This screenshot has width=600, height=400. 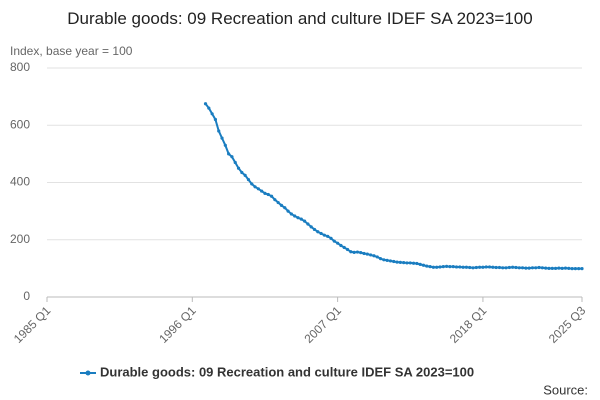 What do you see at coordinates (71, 51) in the screenshot?
I see `y-axis-label: Index, base year = 100` at bounding box center [71, 51].